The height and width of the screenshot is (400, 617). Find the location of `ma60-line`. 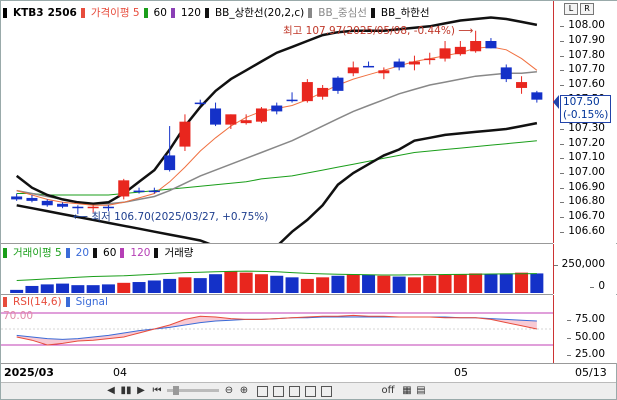

ma60-line is located at coordinates (276, 168).